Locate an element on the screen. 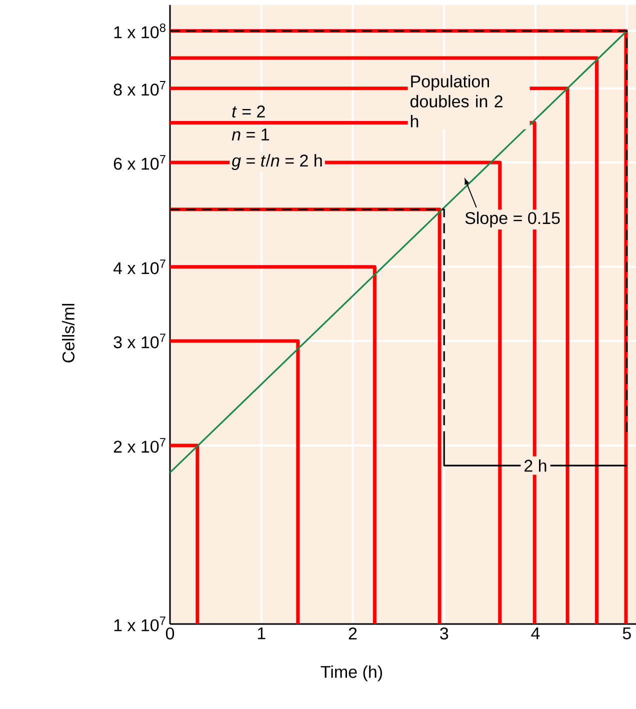  annotation: Slope = 0.15 is located at coordinates (512, 220).